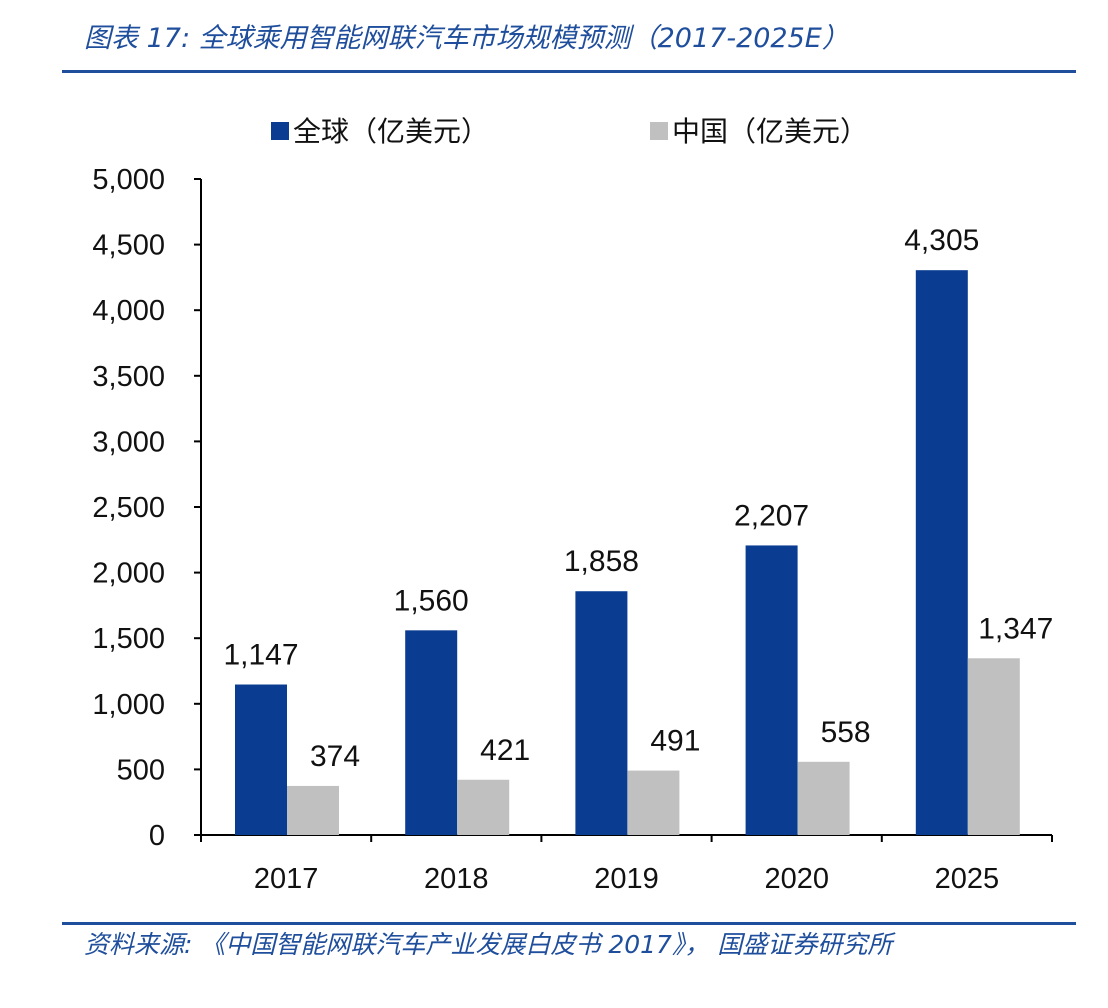 The image size is (1108, 1008). Describe the element at coordinates (128, 705) in the screenshot. I see `y-tick-label: 1,000` at that location.